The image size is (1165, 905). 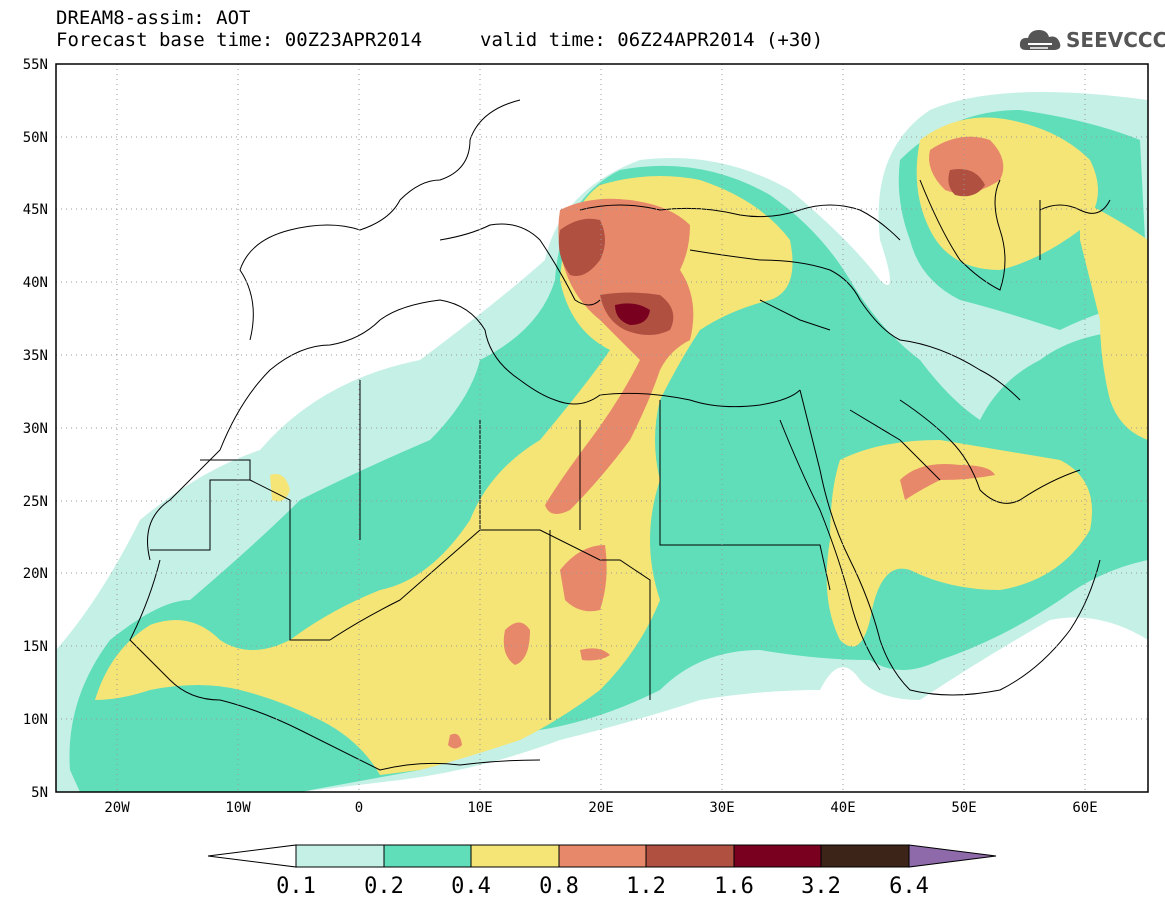 I want to click on lat-label: 15N, so click(x=35, y=647).